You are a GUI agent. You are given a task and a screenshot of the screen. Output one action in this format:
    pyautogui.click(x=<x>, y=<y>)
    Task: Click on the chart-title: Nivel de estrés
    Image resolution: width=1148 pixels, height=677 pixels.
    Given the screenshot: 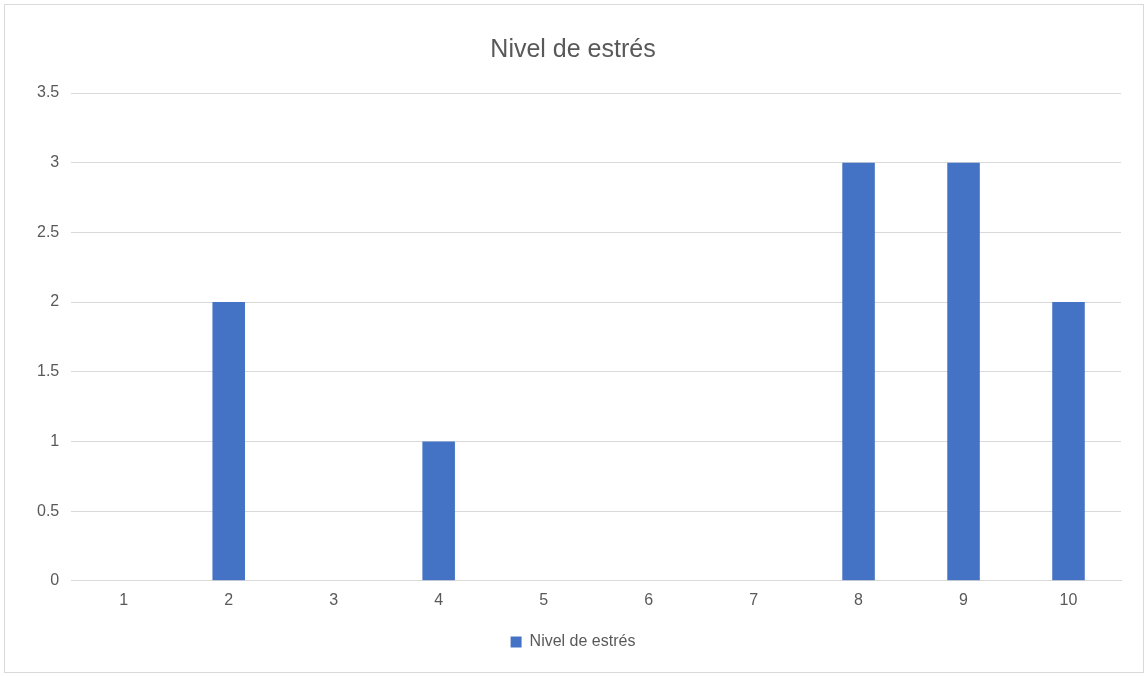 What is the action you would take?
    pyautogui.click(x=573, y=47)
    